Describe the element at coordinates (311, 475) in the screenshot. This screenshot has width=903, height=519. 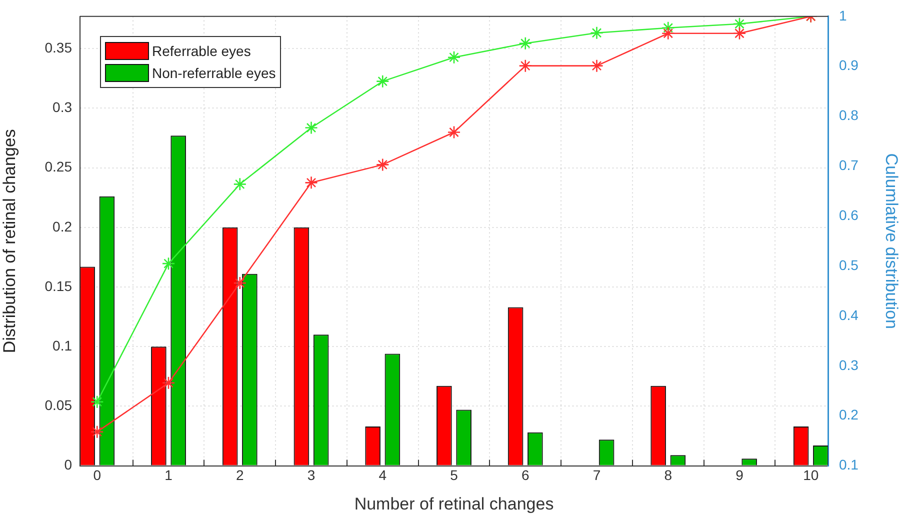
I see `x-tick-label: 3` at that location.